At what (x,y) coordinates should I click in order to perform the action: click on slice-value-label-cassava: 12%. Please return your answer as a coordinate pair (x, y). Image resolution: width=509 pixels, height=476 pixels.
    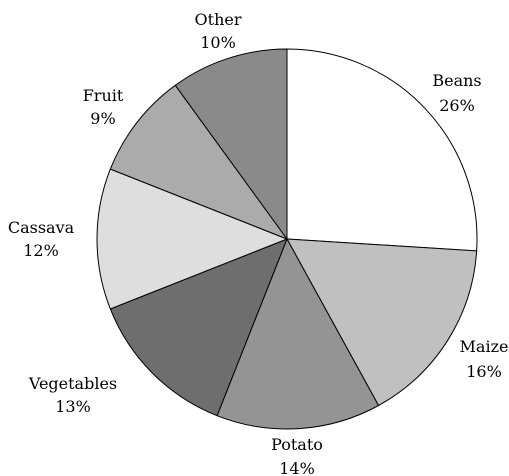
    Looking at the image, I should click on (41, 250).